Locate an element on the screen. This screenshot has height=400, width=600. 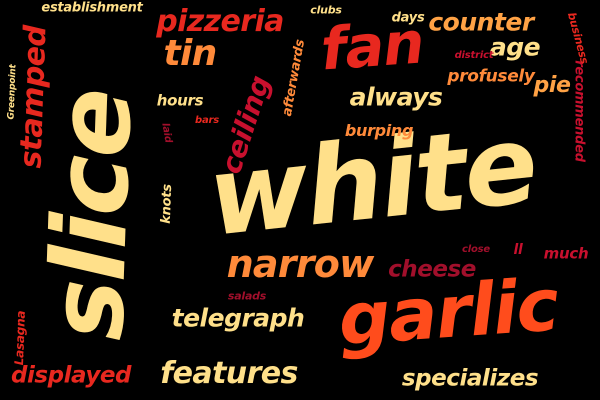
word-telegraph: telegraph is located at coordinates (238, 318).